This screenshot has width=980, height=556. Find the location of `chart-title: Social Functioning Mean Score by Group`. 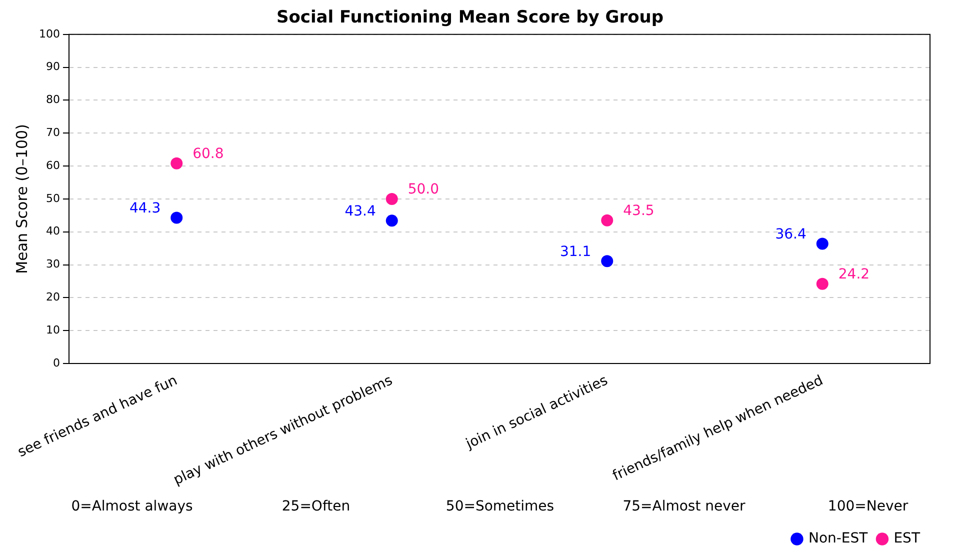

chart-title: Social Functioning Mean Score by Group is located at coordinates (470, 18).